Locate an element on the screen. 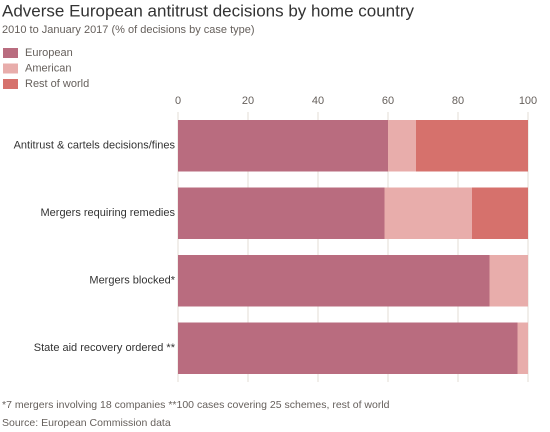 The image size is (550, 432). y-tick-label: State aid recovery ordered ** is located at coordinates (105, 348).